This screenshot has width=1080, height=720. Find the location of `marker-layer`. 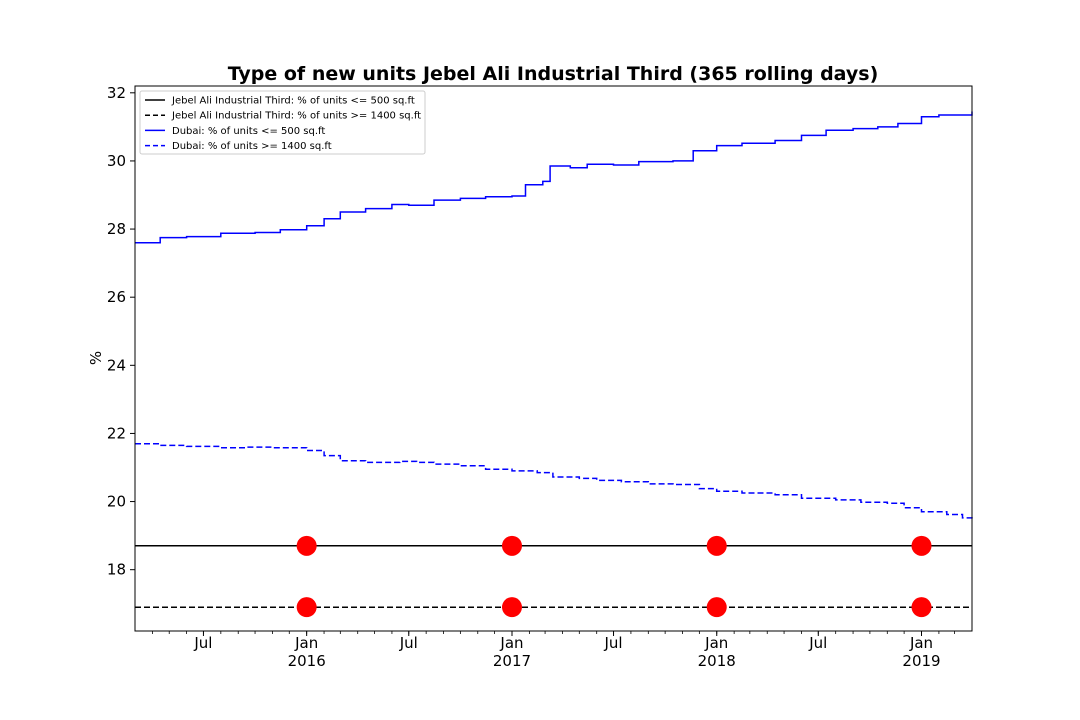

marker-layer is located at coordinates (614, 576).